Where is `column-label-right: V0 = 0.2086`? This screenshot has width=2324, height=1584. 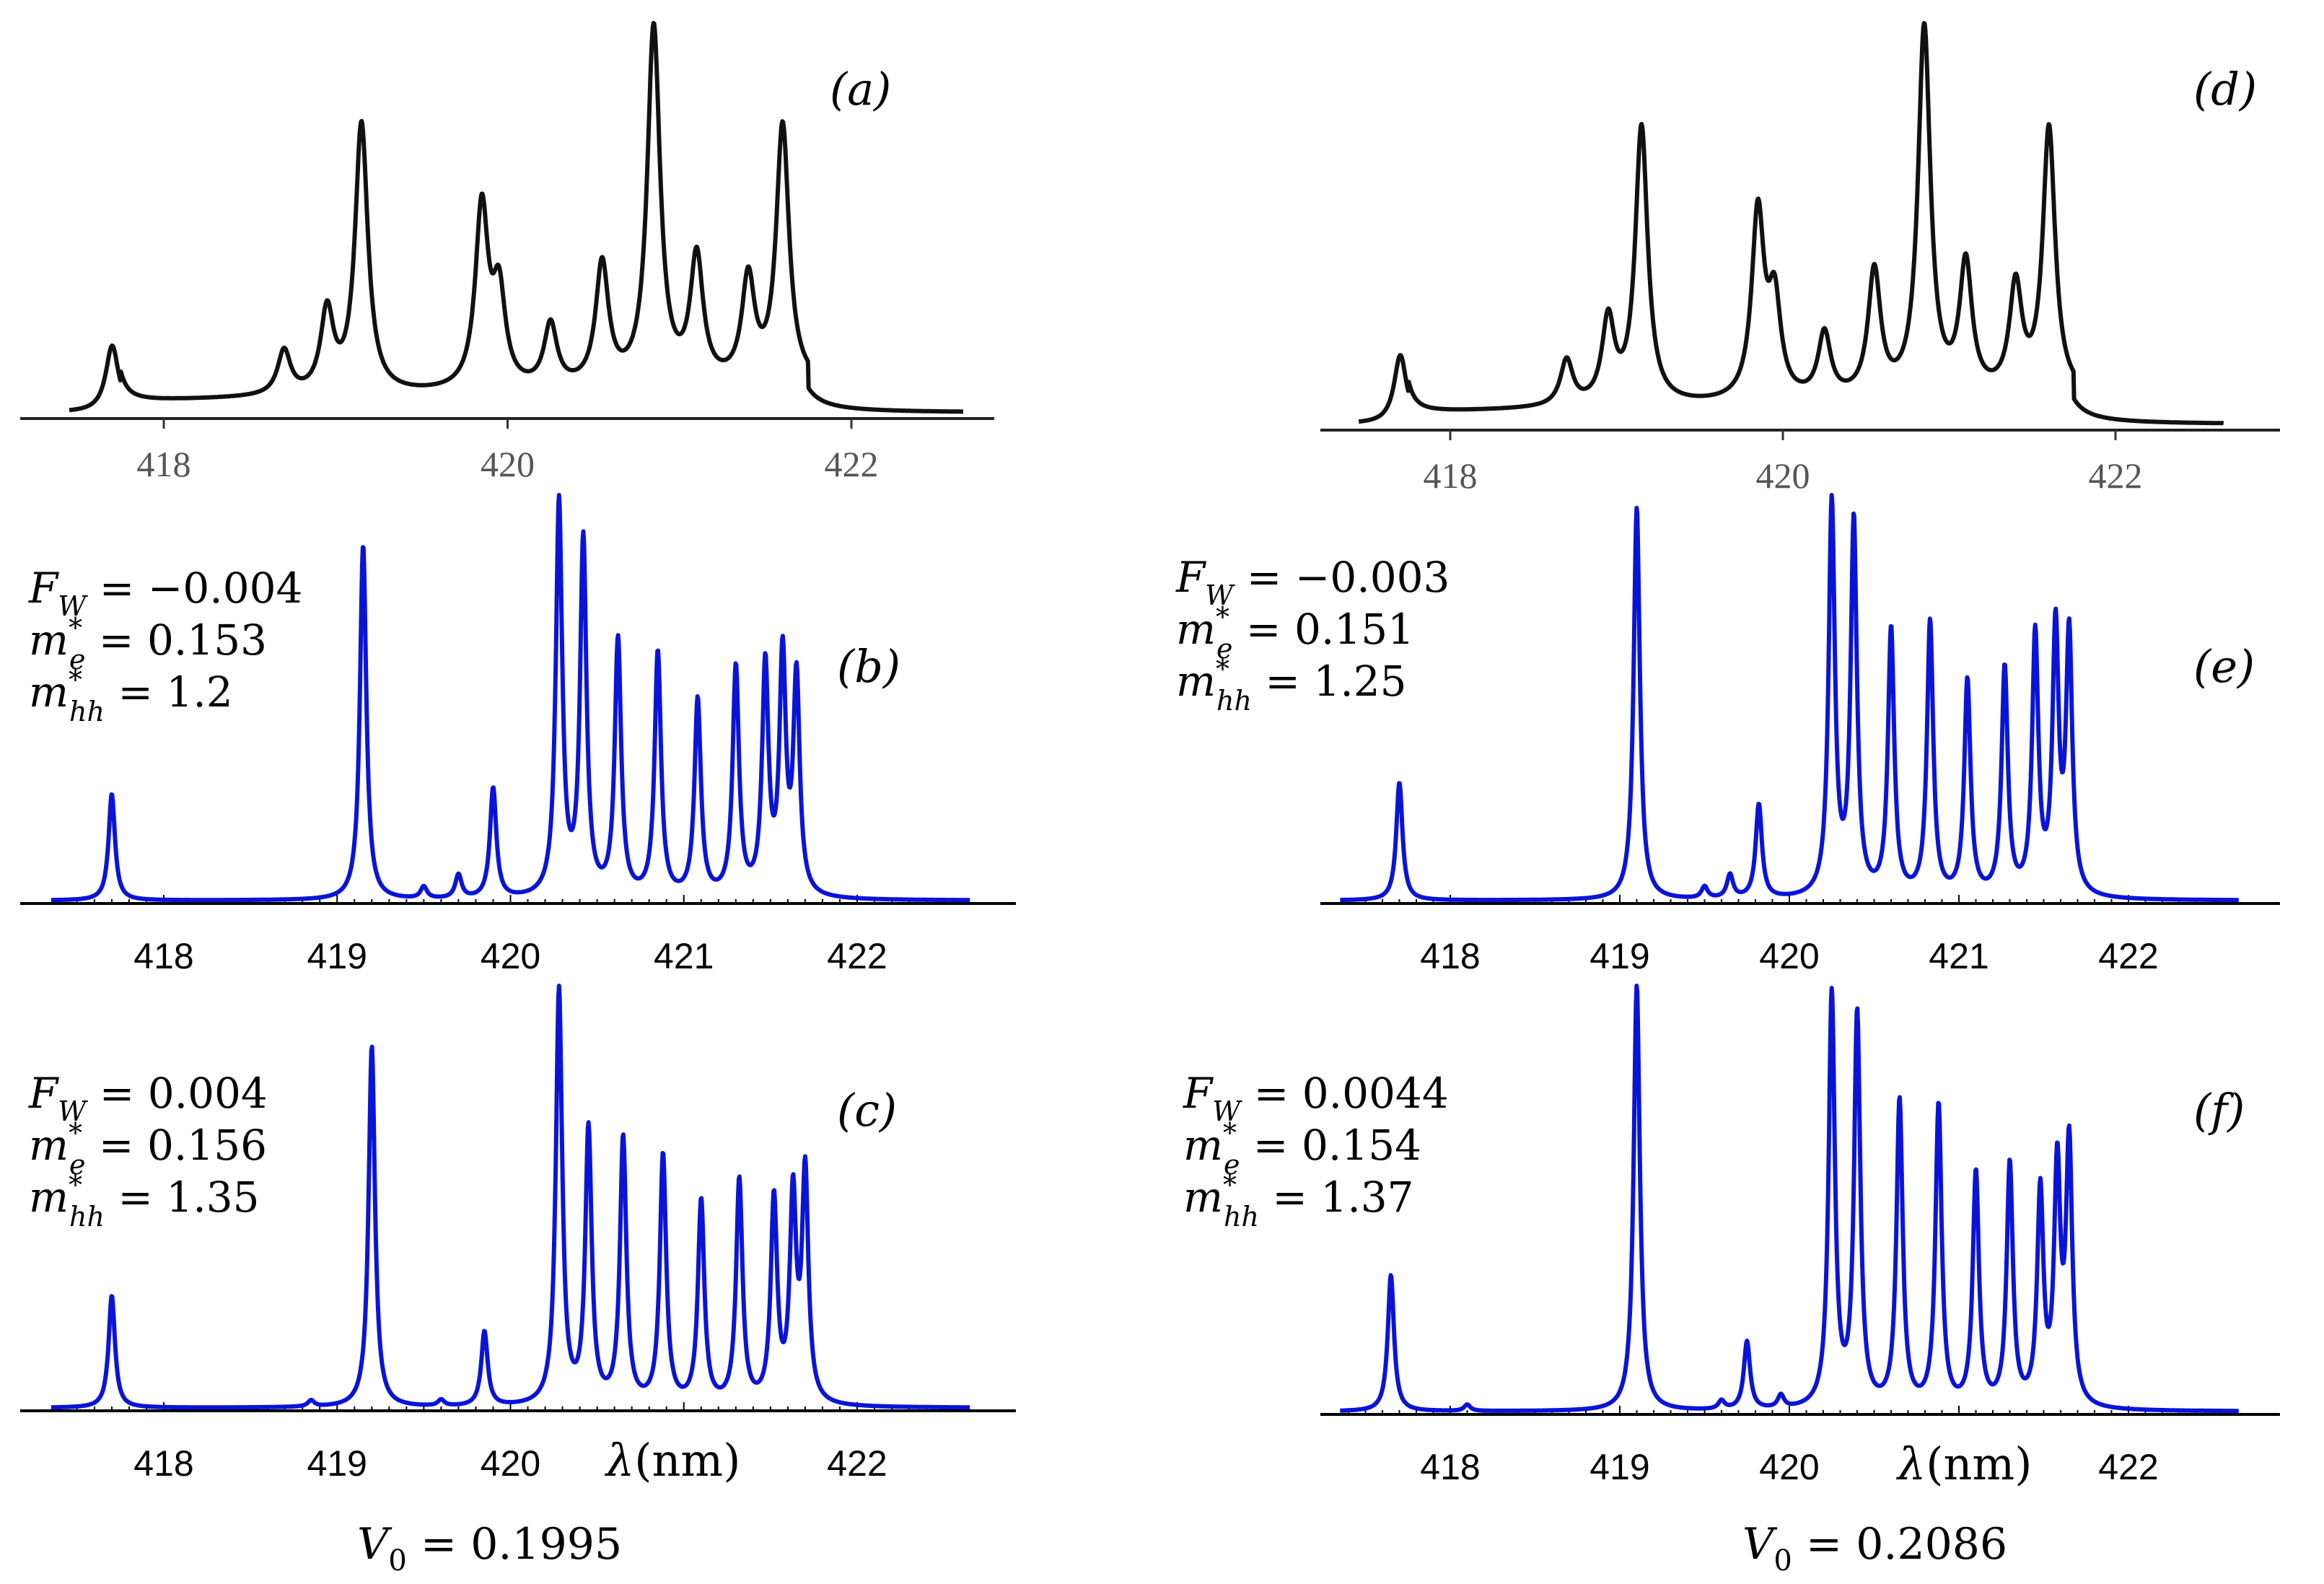 column-label-right: V0 = 0.2086 is located at coordinates (1874, 1548).